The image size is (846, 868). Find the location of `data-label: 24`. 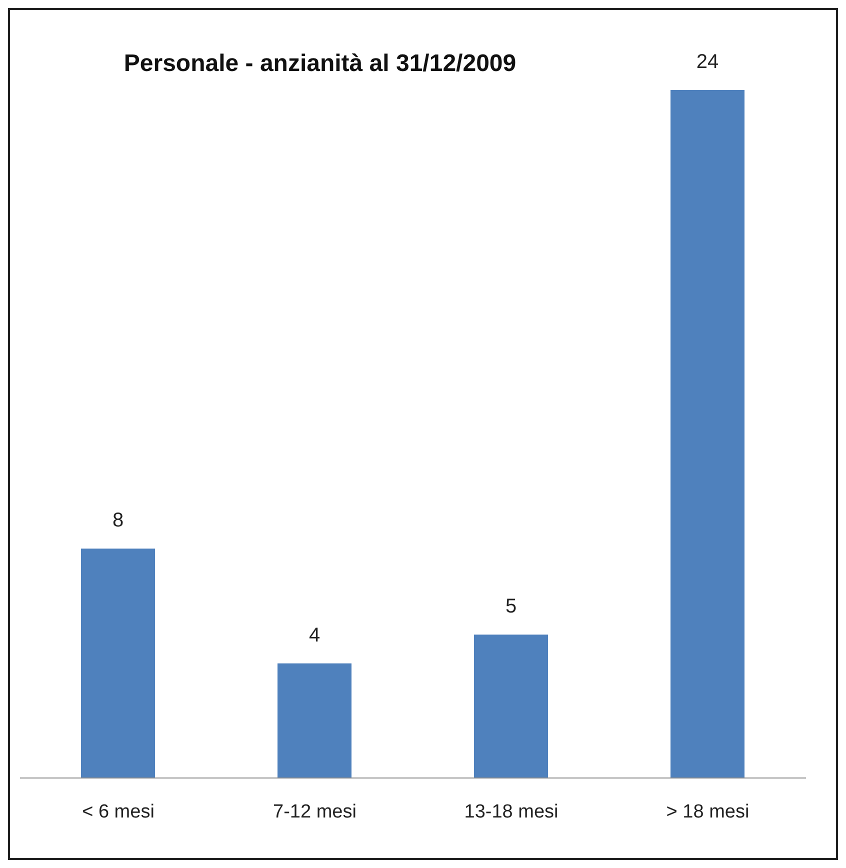

data-label: 24 is located at coordinates (707, 62).